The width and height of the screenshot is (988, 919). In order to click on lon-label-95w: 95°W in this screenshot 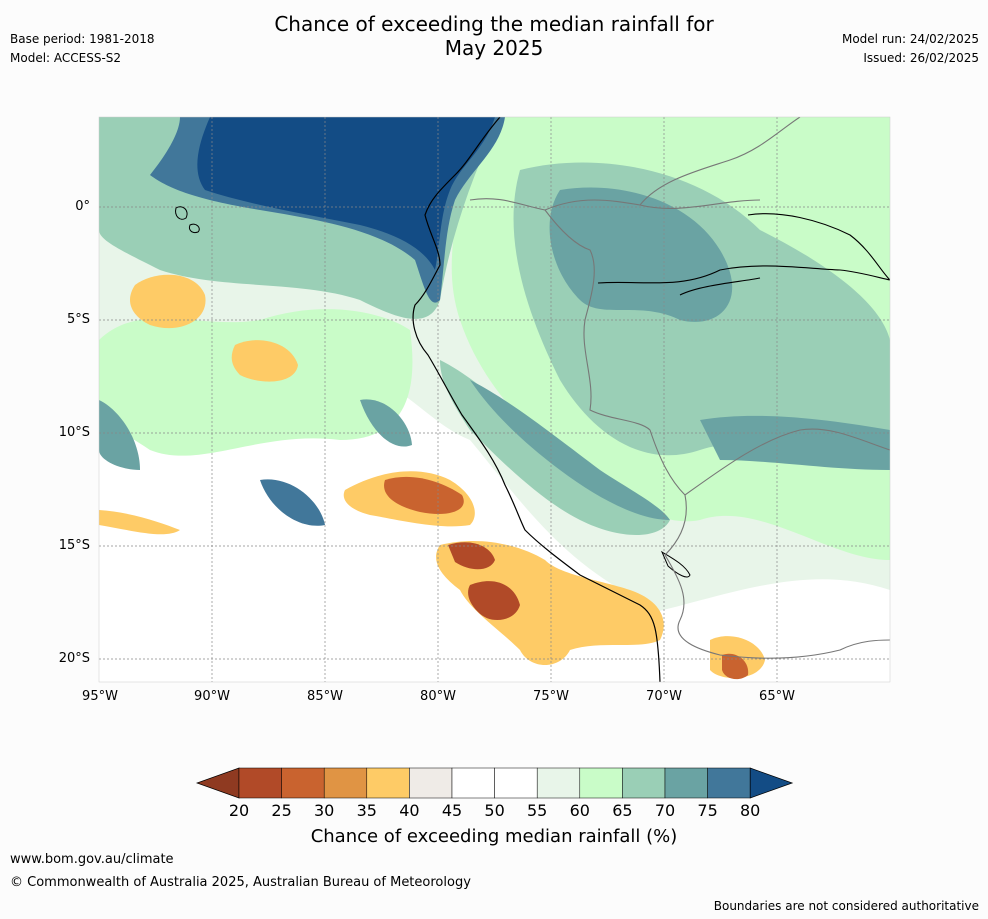, I will do `click(100, 696)`.